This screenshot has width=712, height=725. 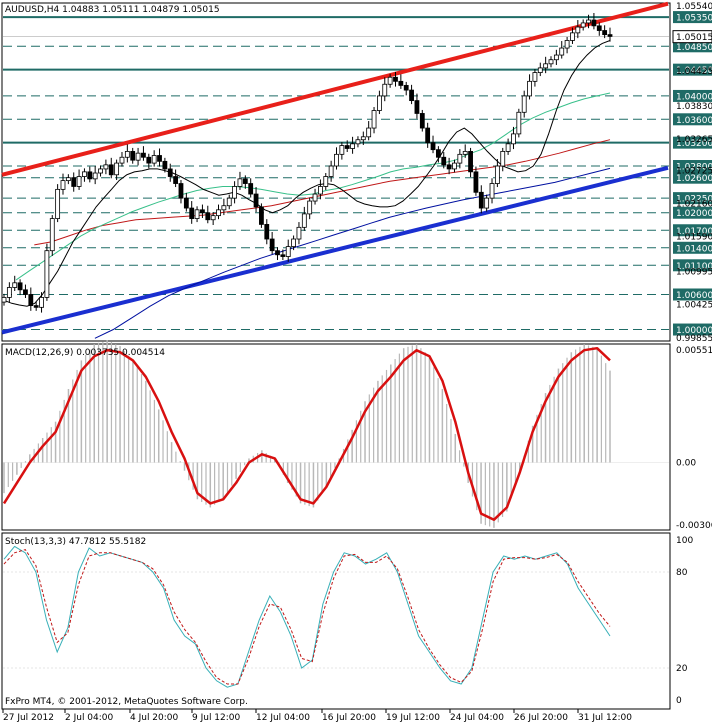 I want to click on stoch-tick-label: 20, so click(x=682, y=669).